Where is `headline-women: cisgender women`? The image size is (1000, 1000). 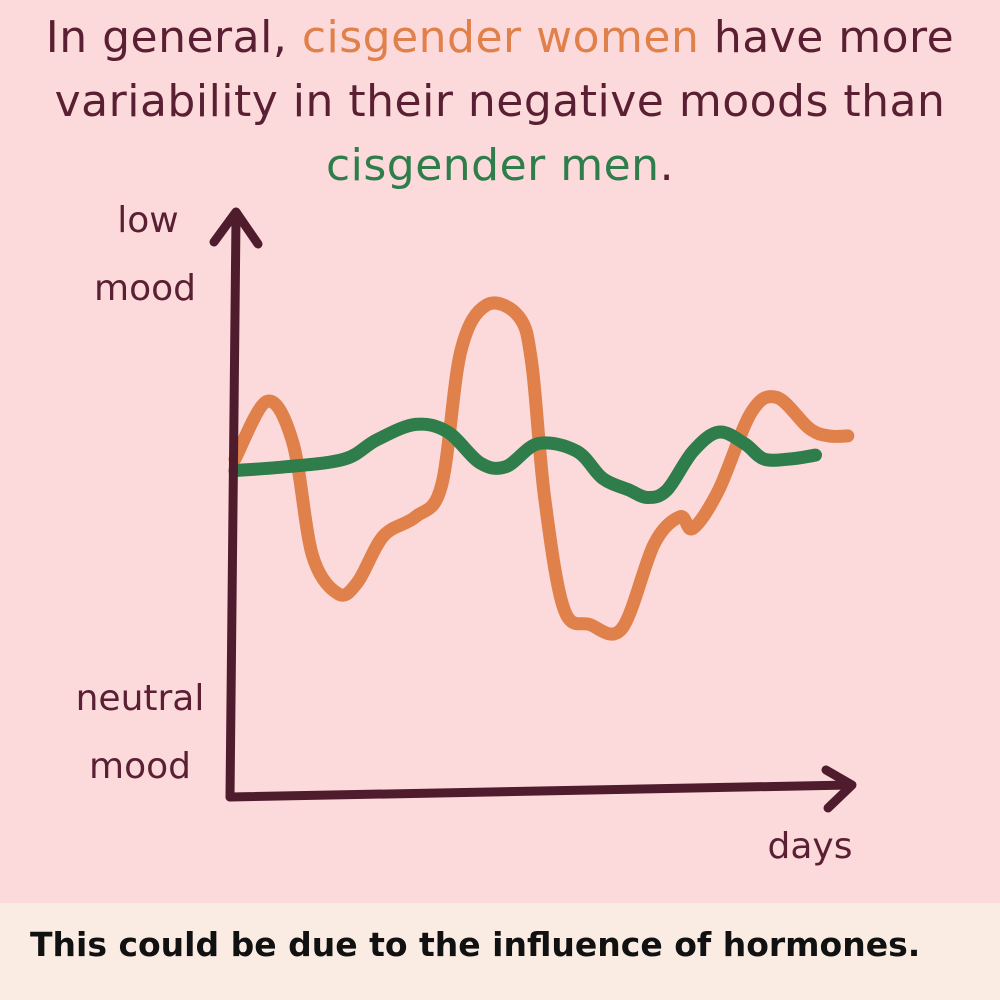 headline-women: cisgender women is located at coordinates (500, 37).